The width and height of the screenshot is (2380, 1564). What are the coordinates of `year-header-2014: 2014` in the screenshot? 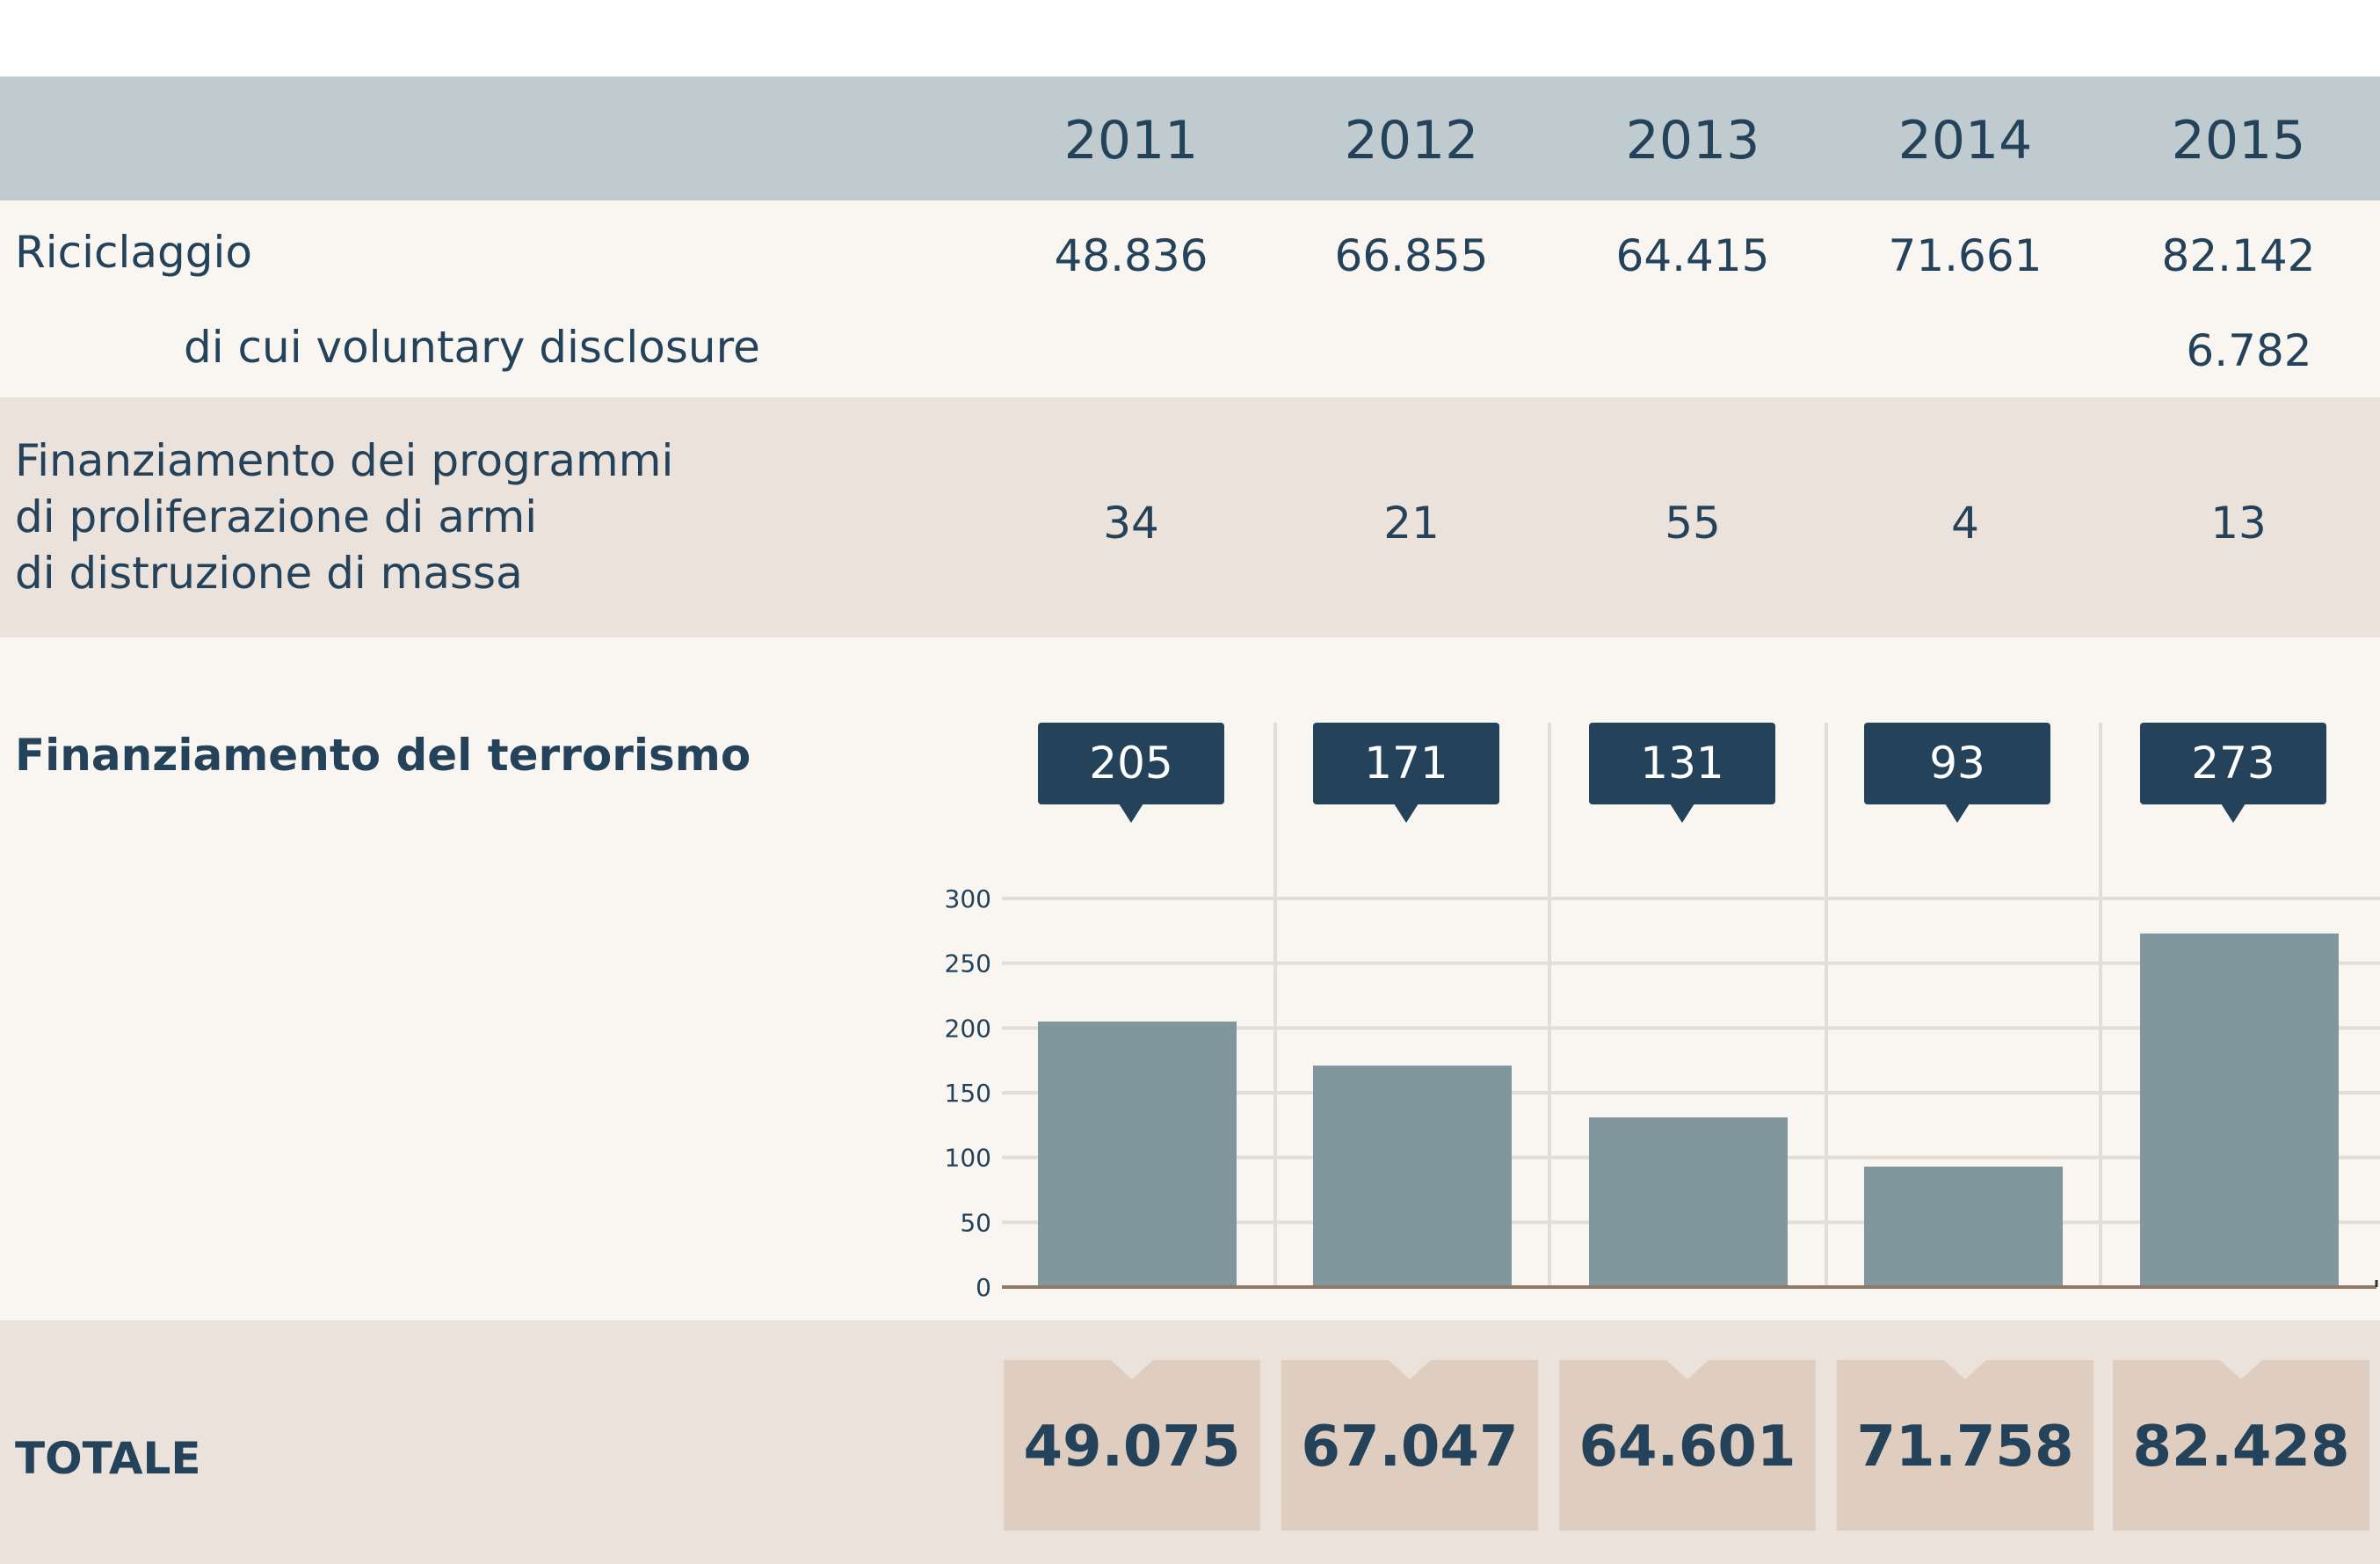 It's located at (1965, 140).